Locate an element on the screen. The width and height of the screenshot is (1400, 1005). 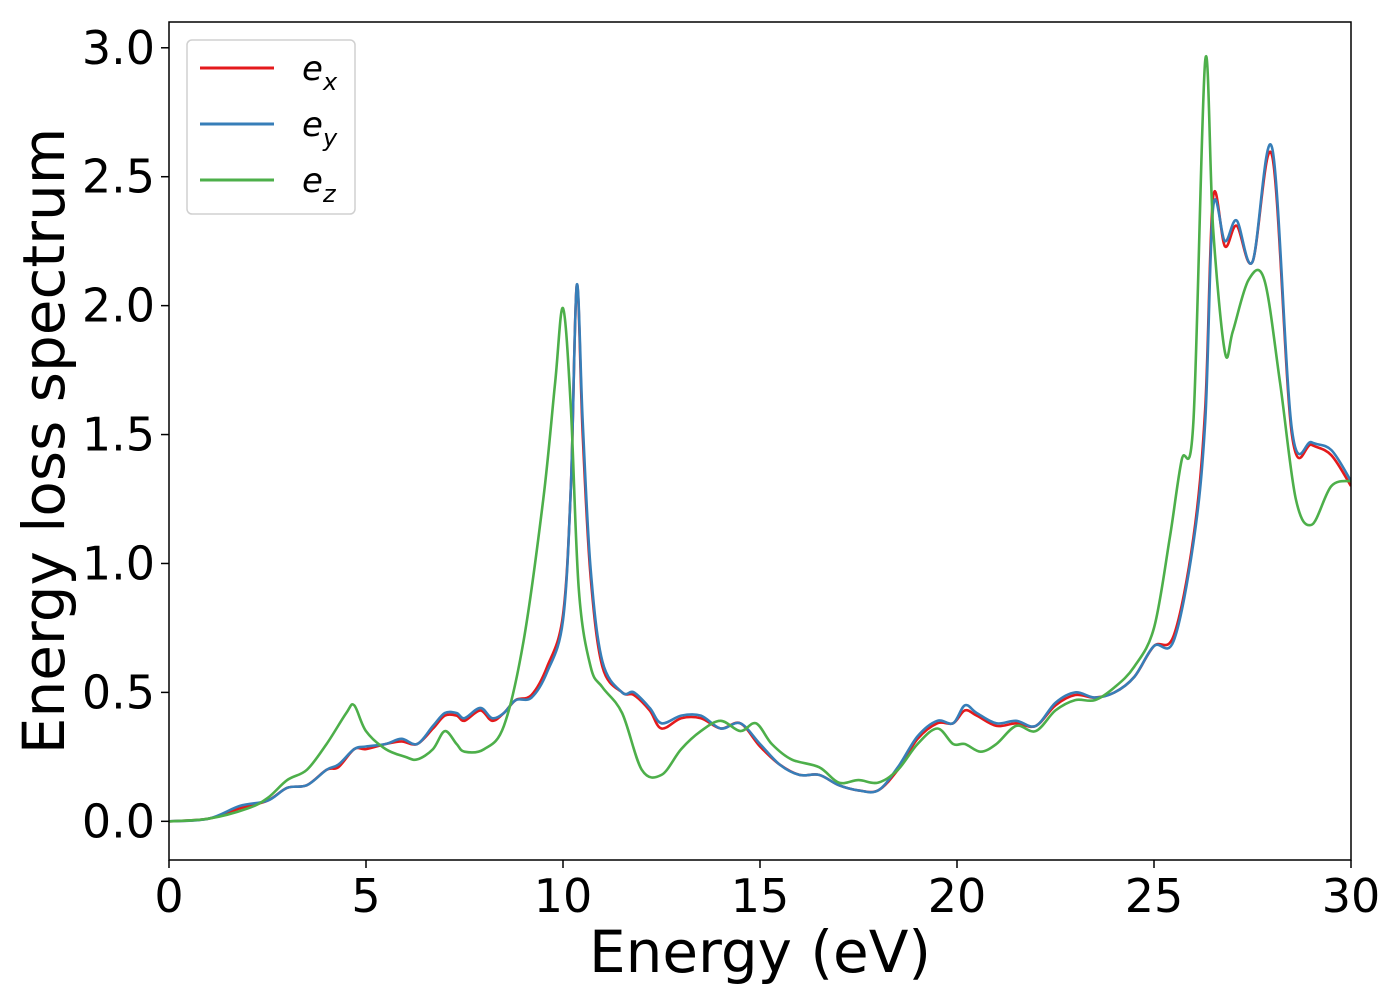
legend: e xe ye z is located at coordinates (271, 127).